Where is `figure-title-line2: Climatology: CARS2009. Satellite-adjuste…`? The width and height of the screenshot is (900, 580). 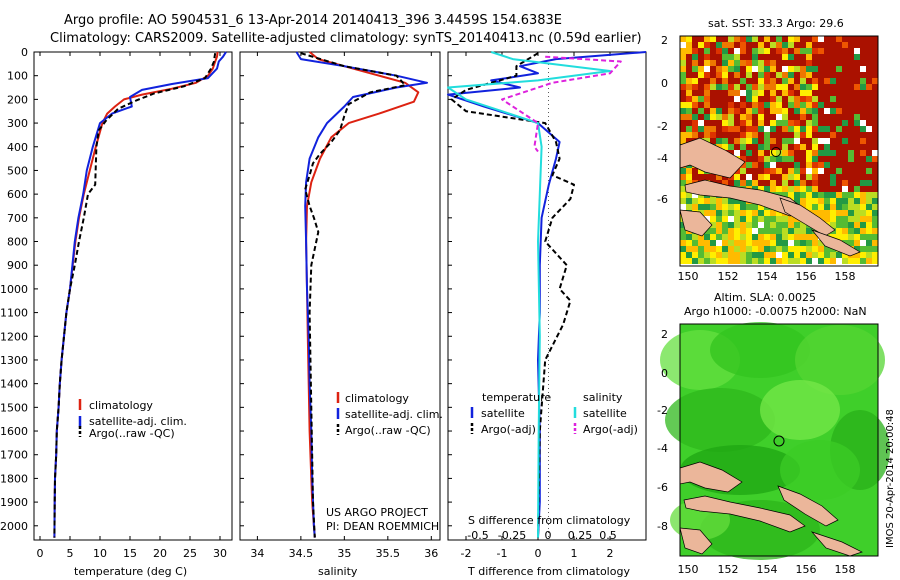 figure-title-line2: Climatology: CARS2009. Satellite-adjuste… is located at coordinates (346, 38).